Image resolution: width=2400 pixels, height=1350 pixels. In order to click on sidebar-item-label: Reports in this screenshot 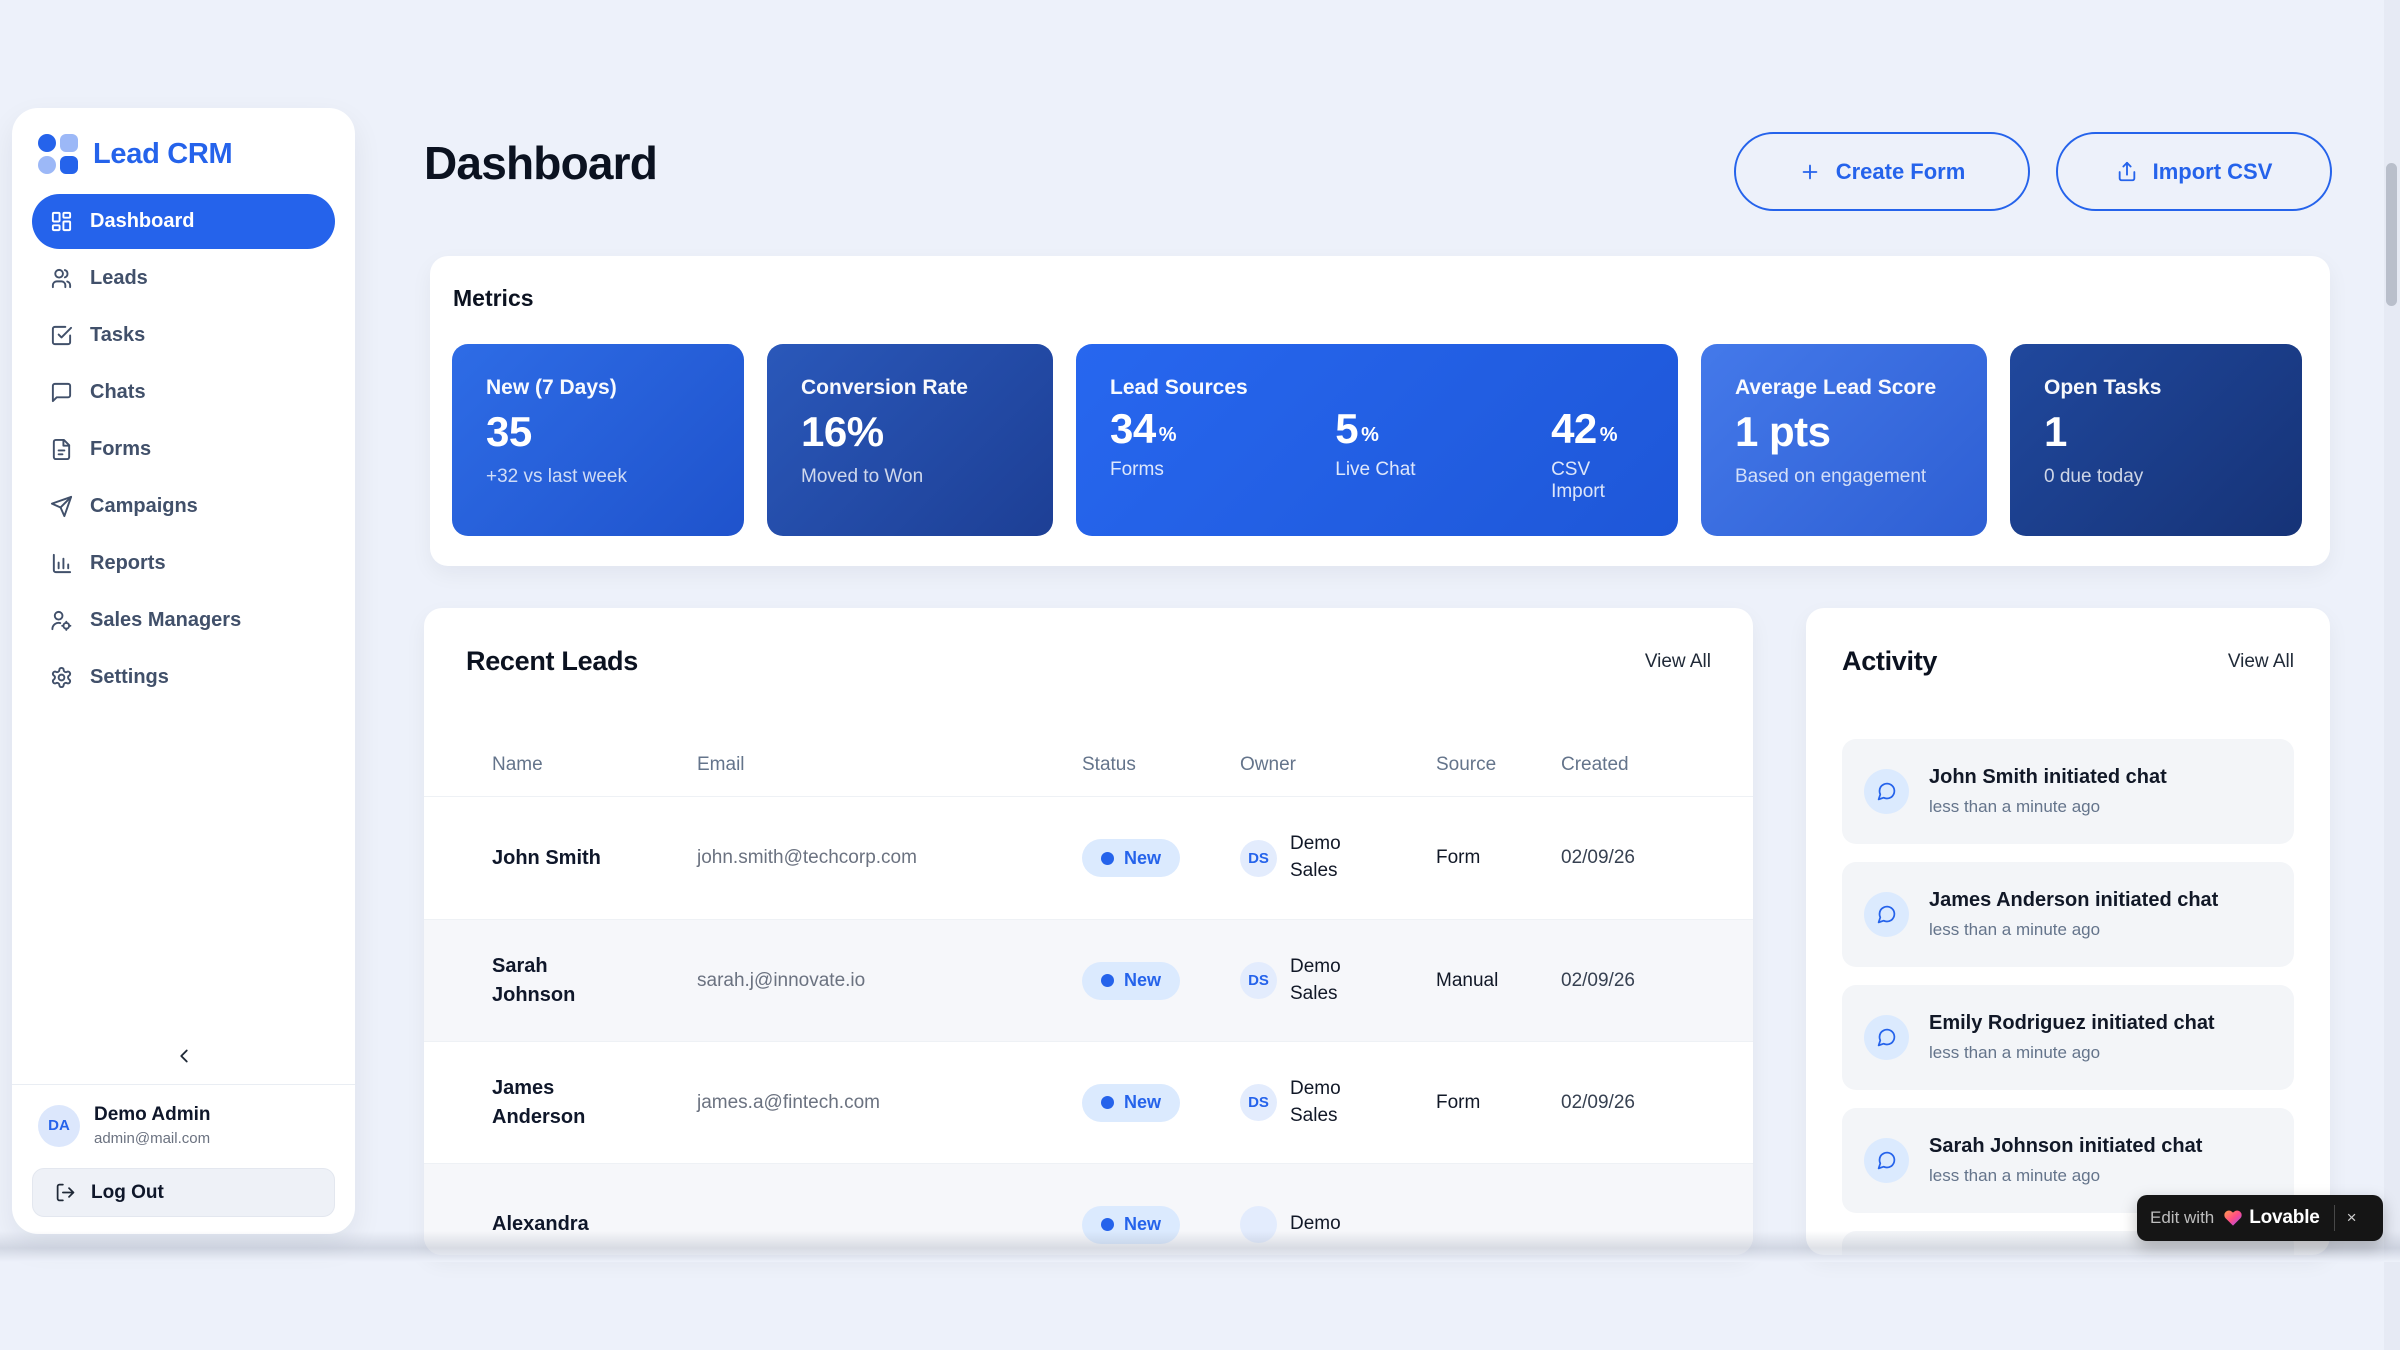, I will do `click(128, 563)`.